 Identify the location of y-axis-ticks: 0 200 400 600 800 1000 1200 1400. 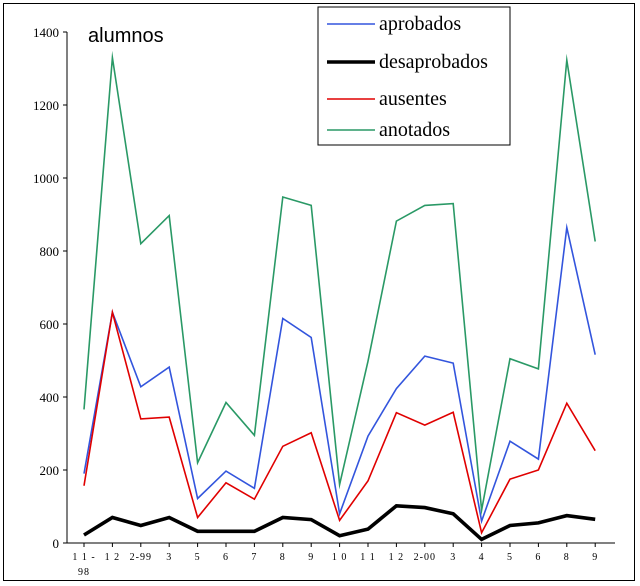
(50, 288).